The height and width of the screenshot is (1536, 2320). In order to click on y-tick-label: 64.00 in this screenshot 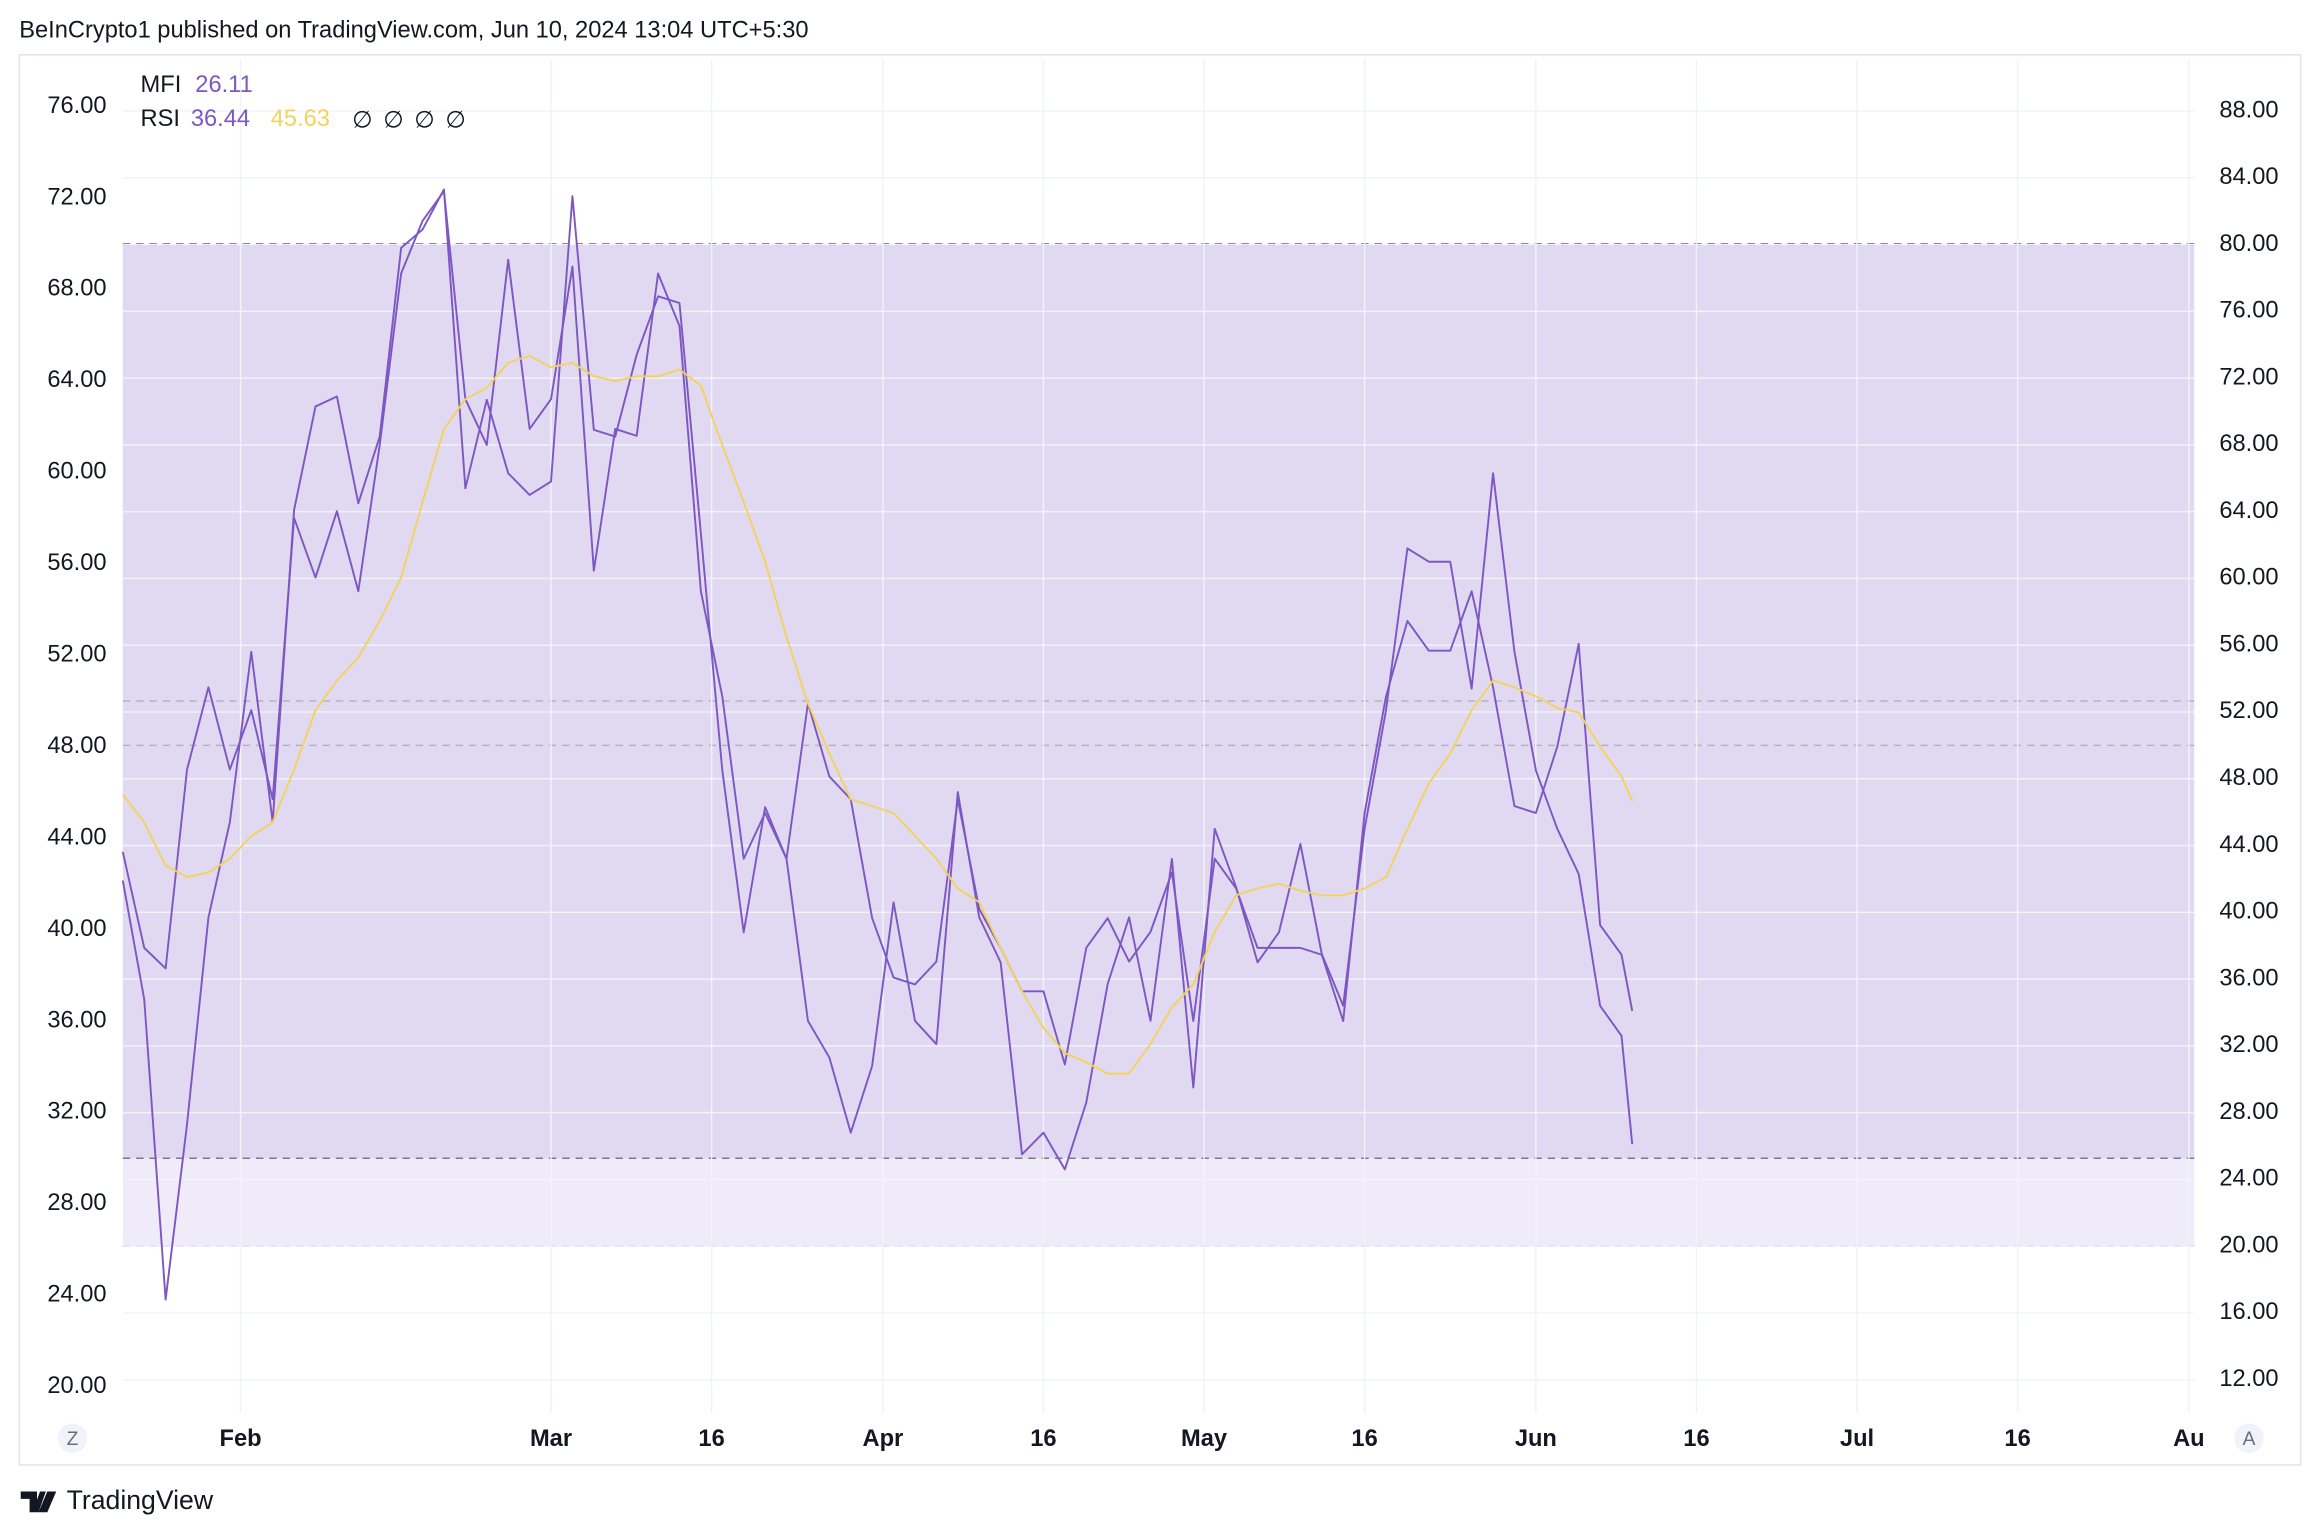, I will do `click(76, 380)`.